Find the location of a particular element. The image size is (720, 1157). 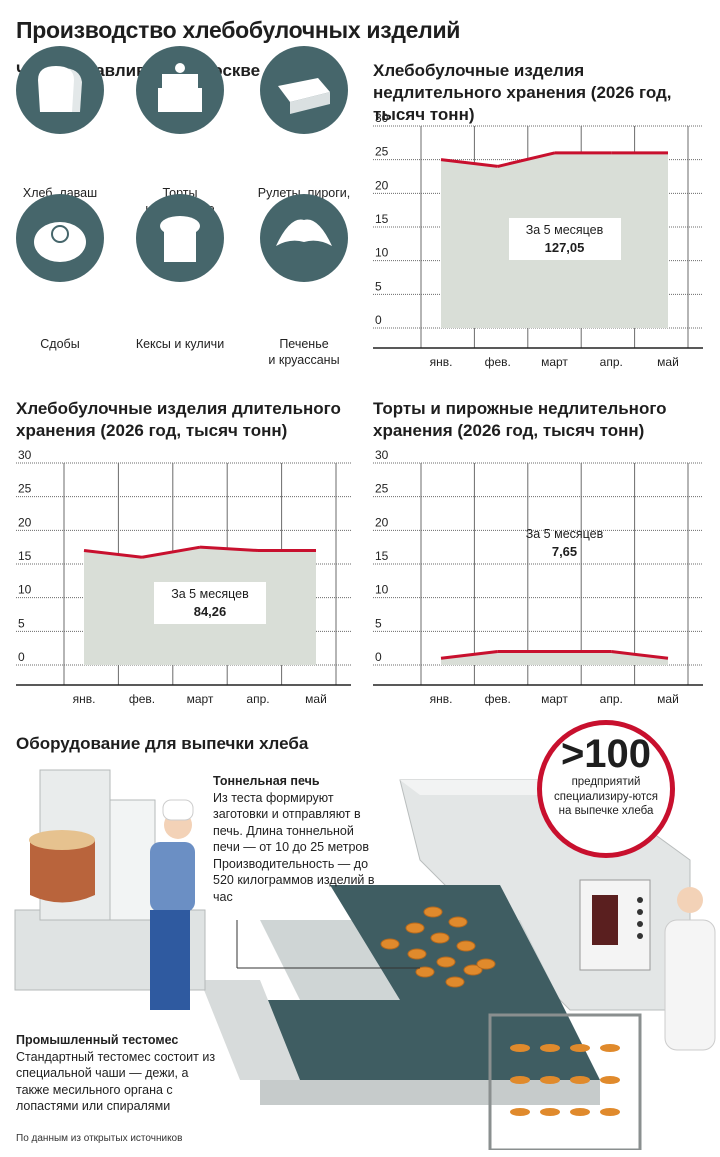

product-label: Кексы и куличи is located at coordinates (180, 344).